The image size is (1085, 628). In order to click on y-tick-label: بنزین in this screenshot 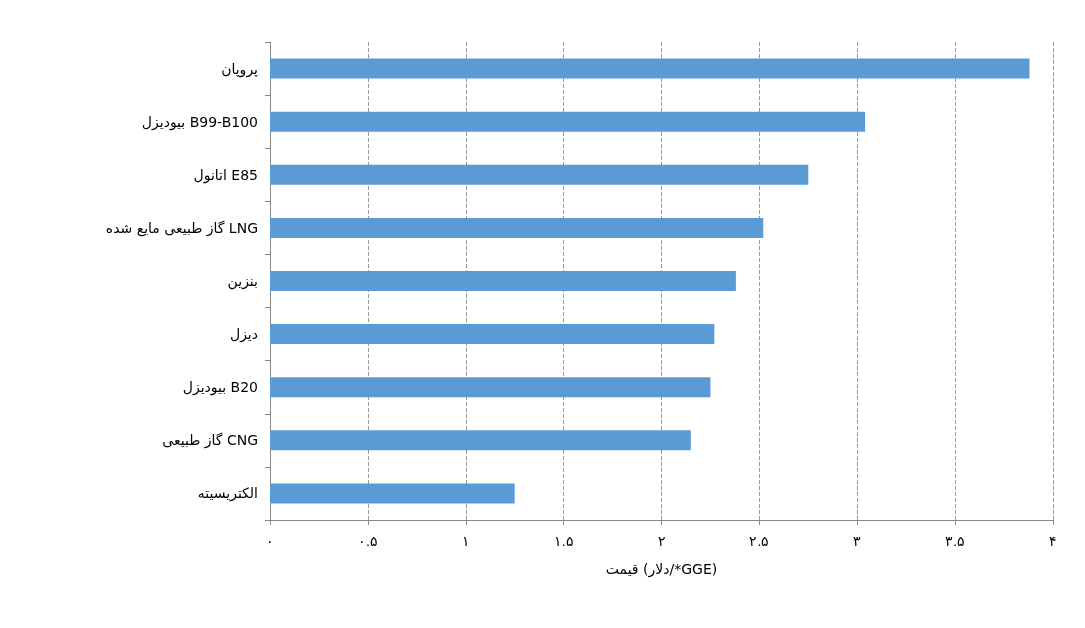, I will do `click(242, 281)`.